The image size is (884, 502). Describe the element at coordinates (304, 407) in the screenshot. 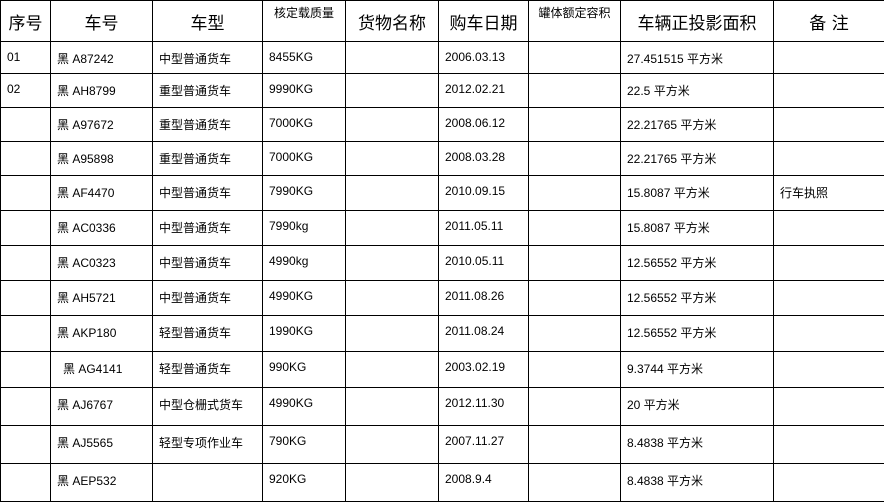

I see `table-cell: 4990KG` at that location.